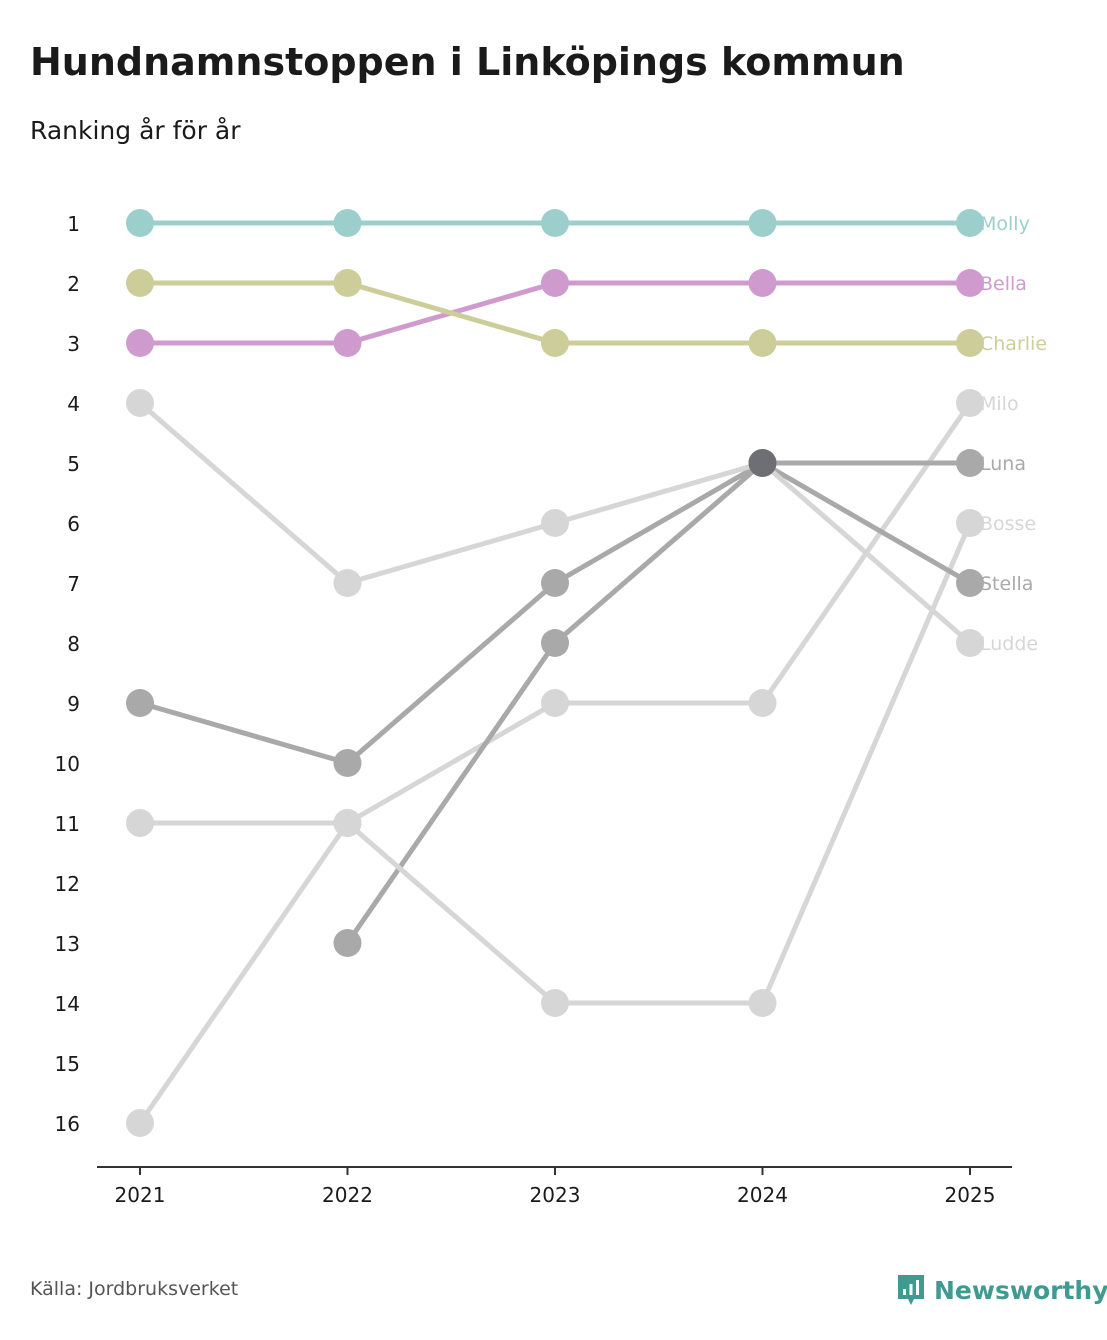  I want to click on x-tick-label: 2024, so click(762, 1195).